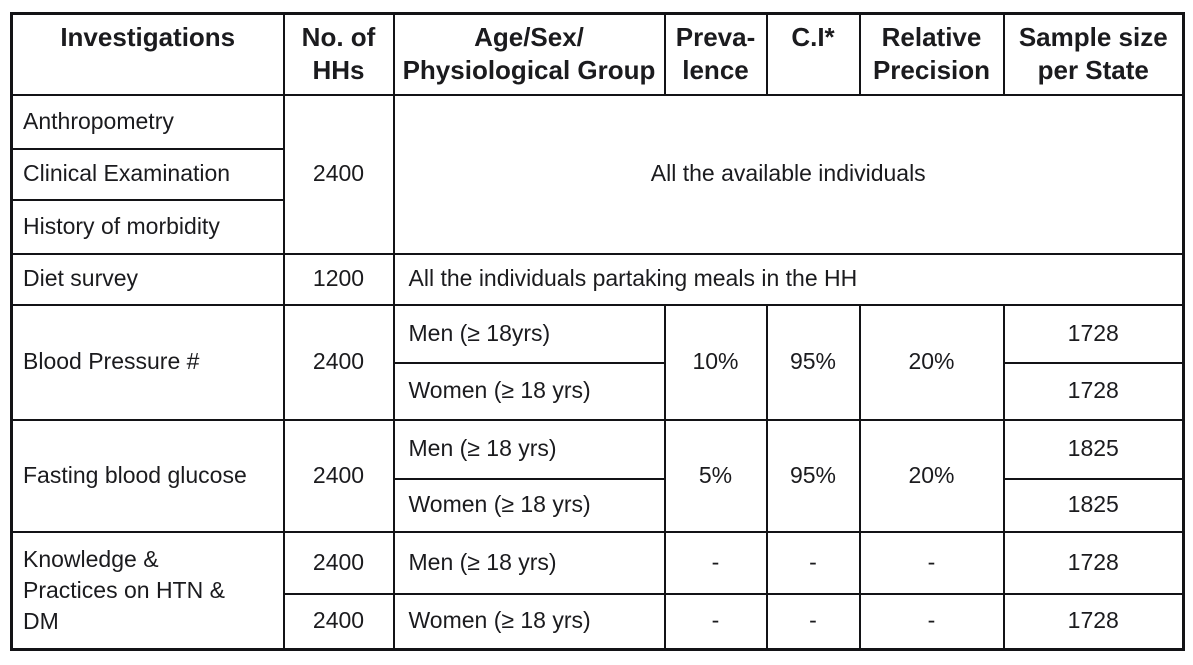 Image resolution: width=1193 pixels, height=665 pixels. I want to click on cell-ci-fbg: 95%, so click(813, 475).